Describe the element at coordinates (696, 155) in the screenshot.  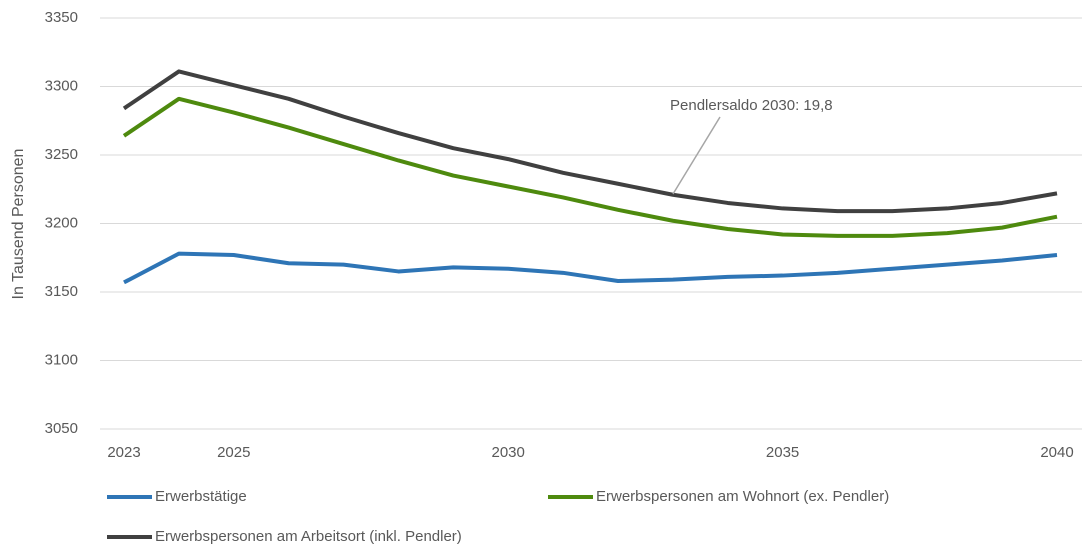
I see `annotation-leader` at that location.